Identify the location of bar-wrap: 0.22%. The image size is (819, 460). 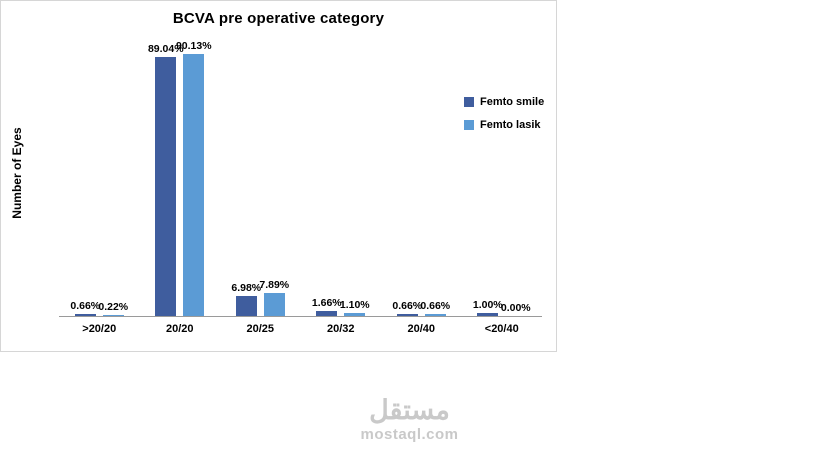
(113, 308).